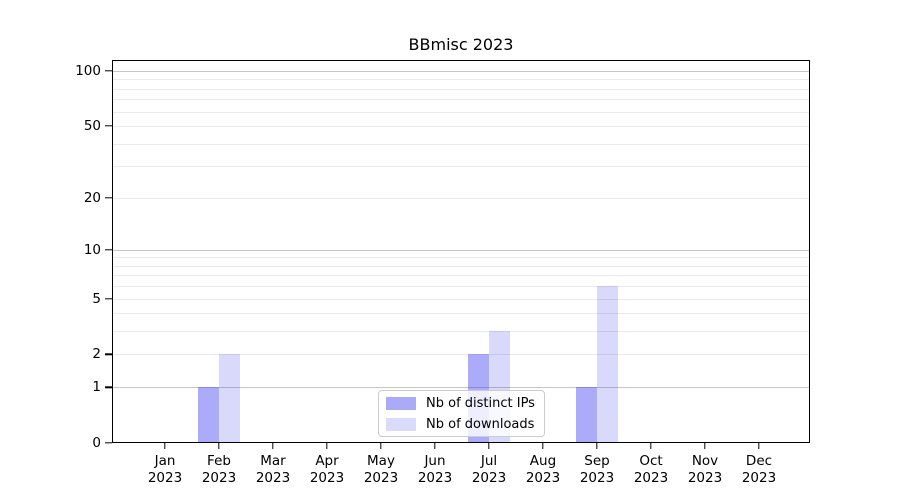 The height and width of the screenshot is (500, 900). What do you see at coordinates (92, 197) in the screenshot?
I see `y-tick-label: 20` at bounding box center [92, 197].